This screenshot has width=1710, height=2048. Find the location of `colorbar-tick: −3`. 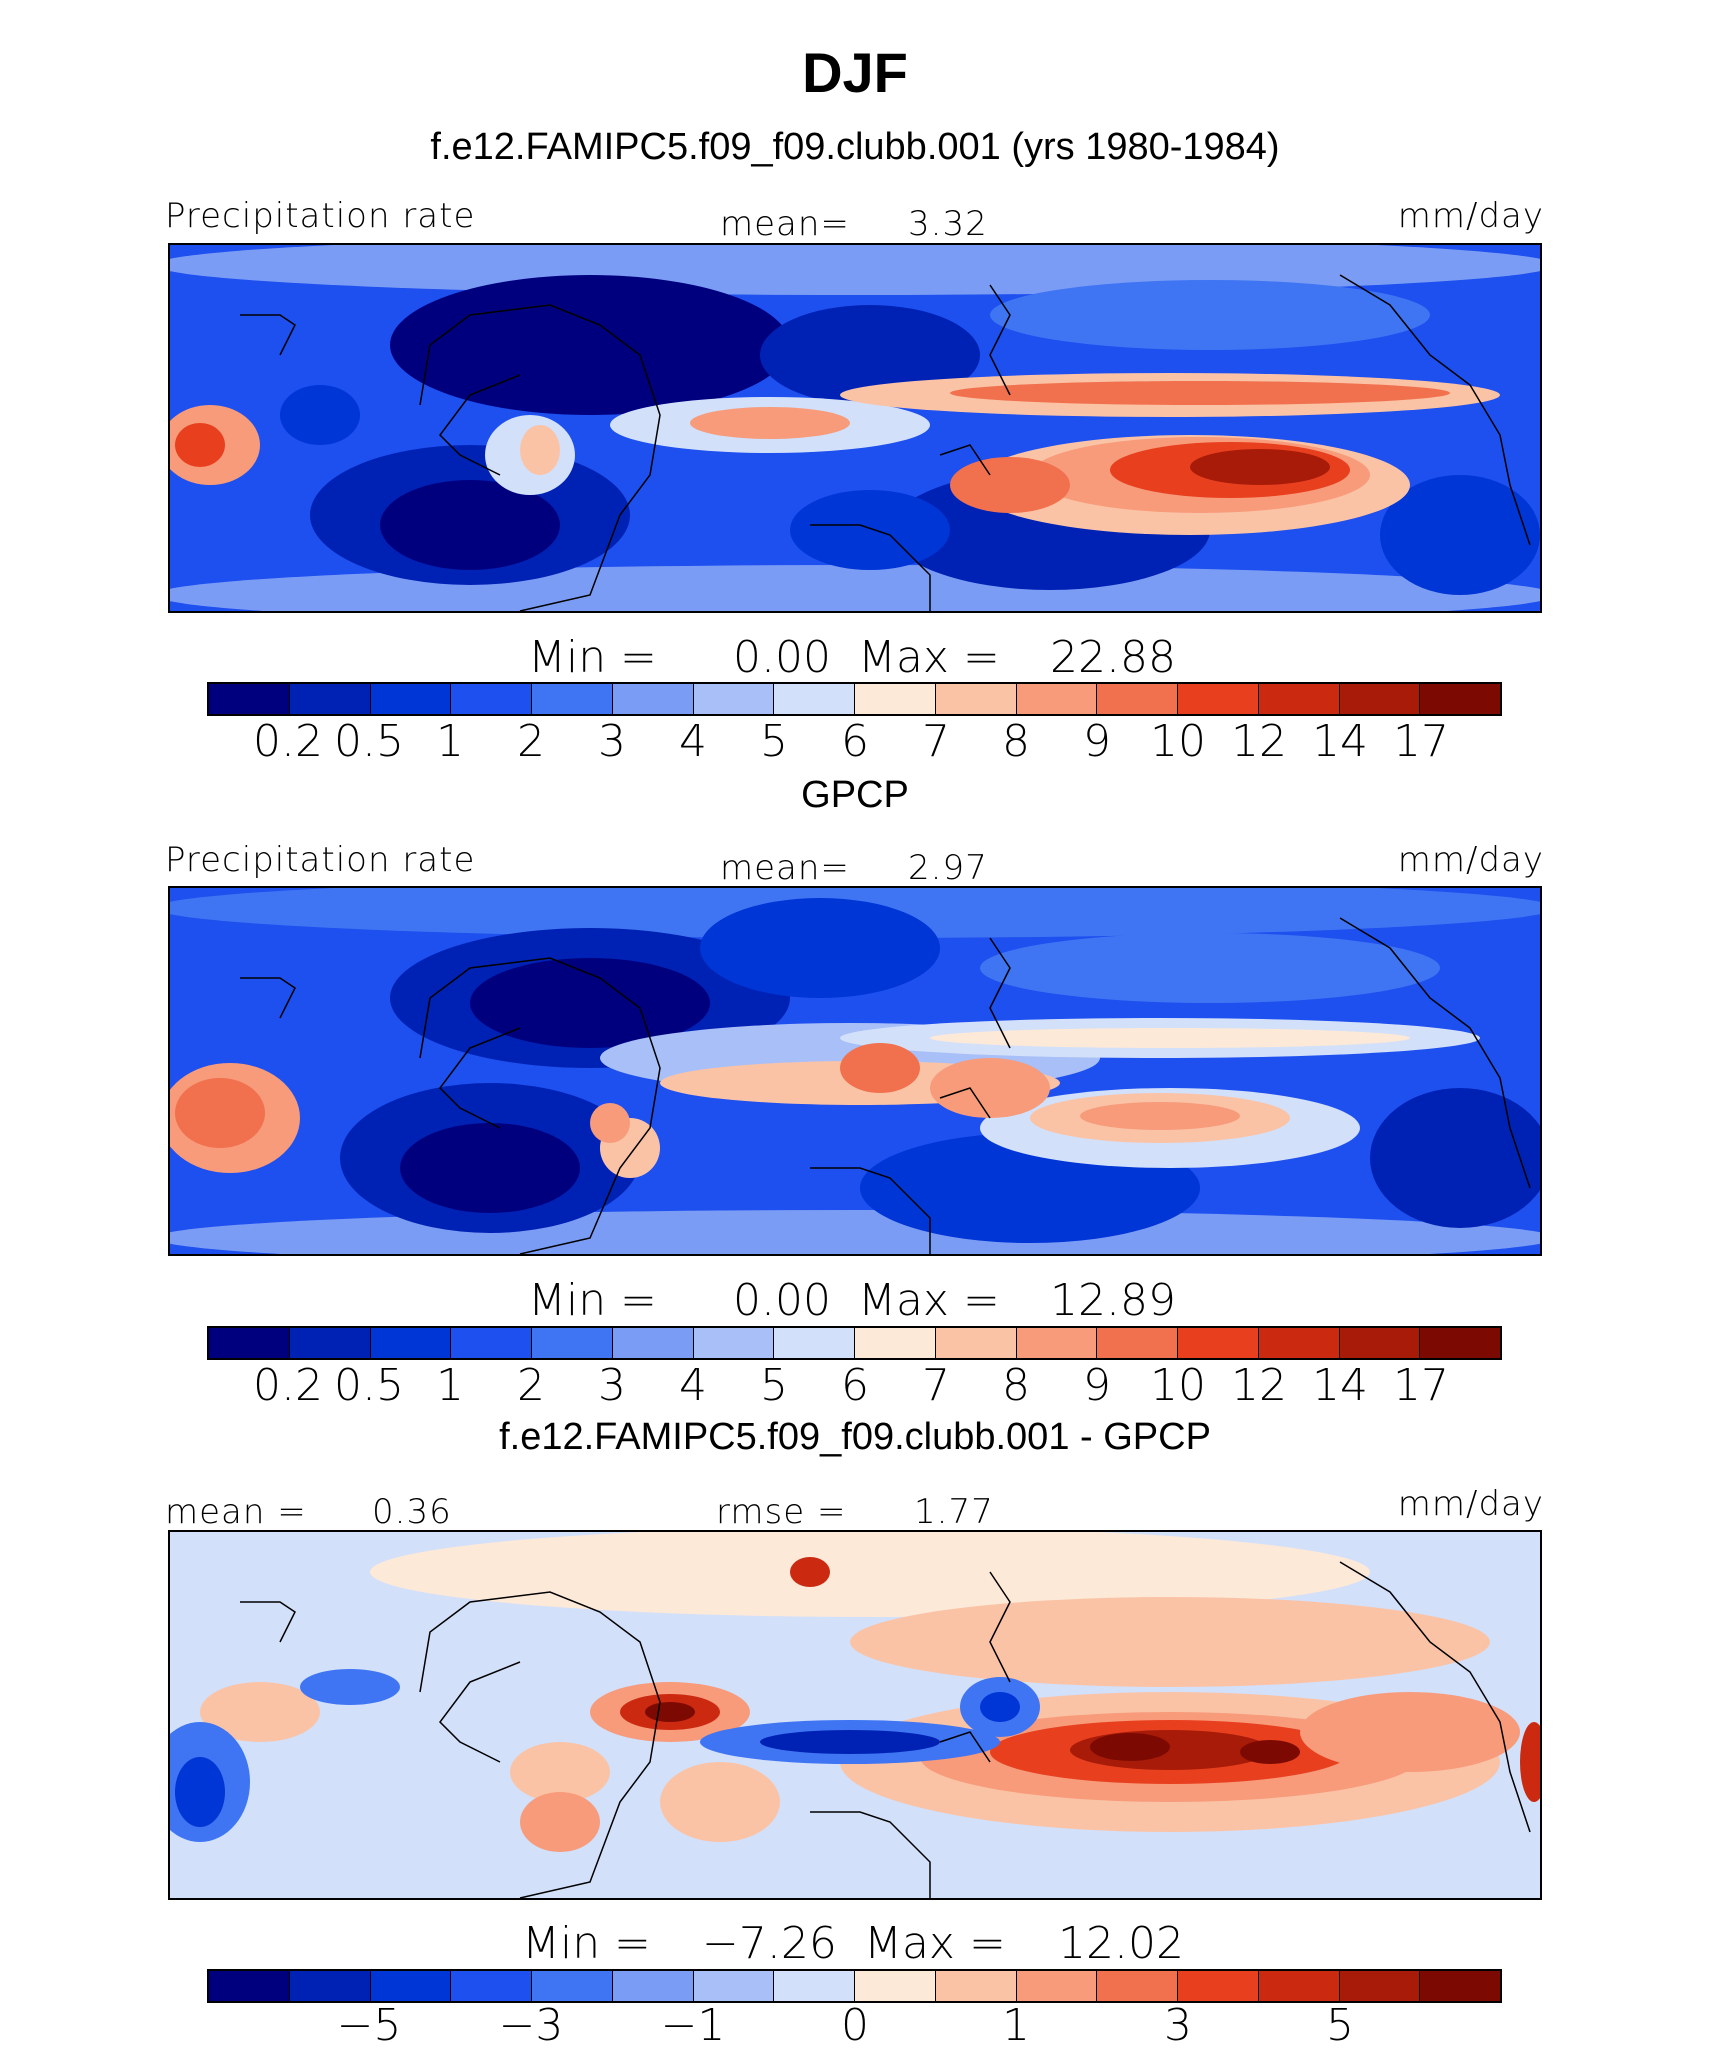

colorbar-tick: −3 is located at coordinates (531, 2024).